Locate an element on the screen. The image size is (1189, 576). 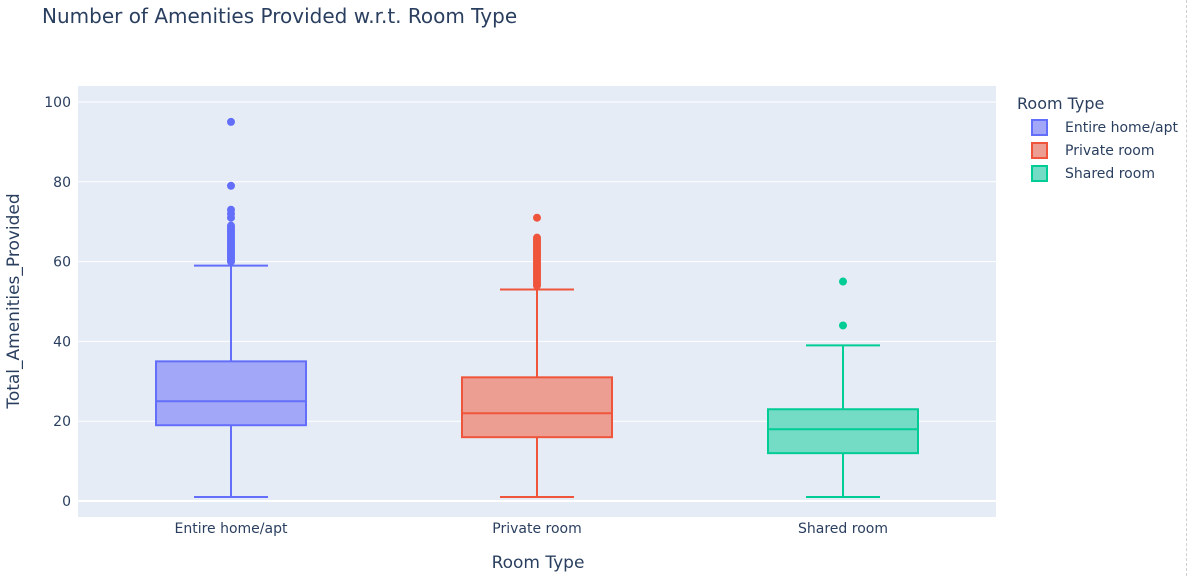
x-axis-label: Room Type is located at coordinates (538, 563).